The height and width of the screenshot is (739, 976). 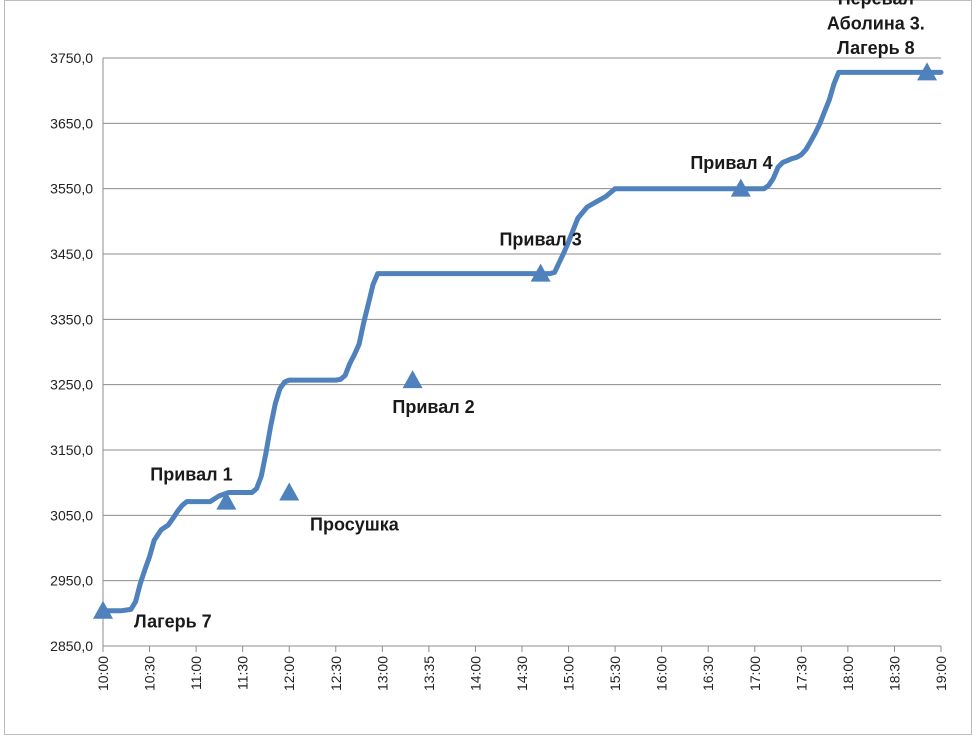 I want to click on x-tick-label: 10:30, so click(x=150, y=673).